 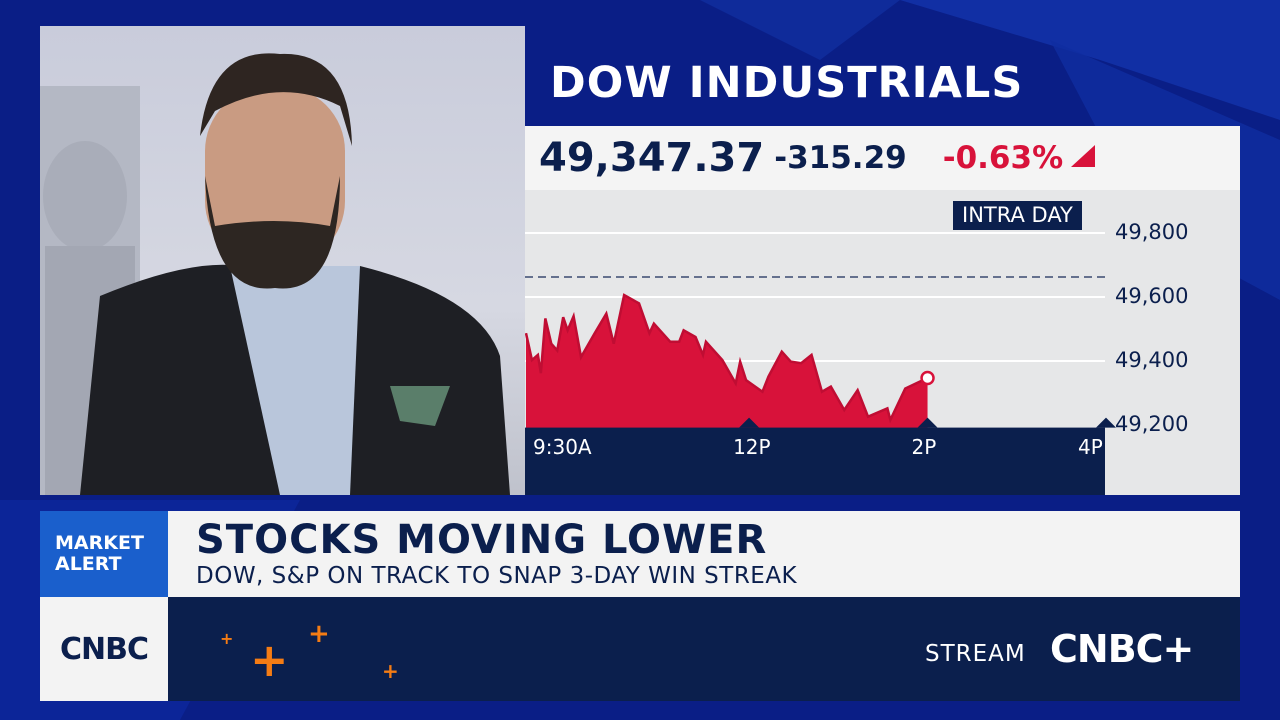 What do you see at coordinates (1152, 296) in the screenshot?
I see `y-tick-label: 49,600` at bounding box center [1152, 296].